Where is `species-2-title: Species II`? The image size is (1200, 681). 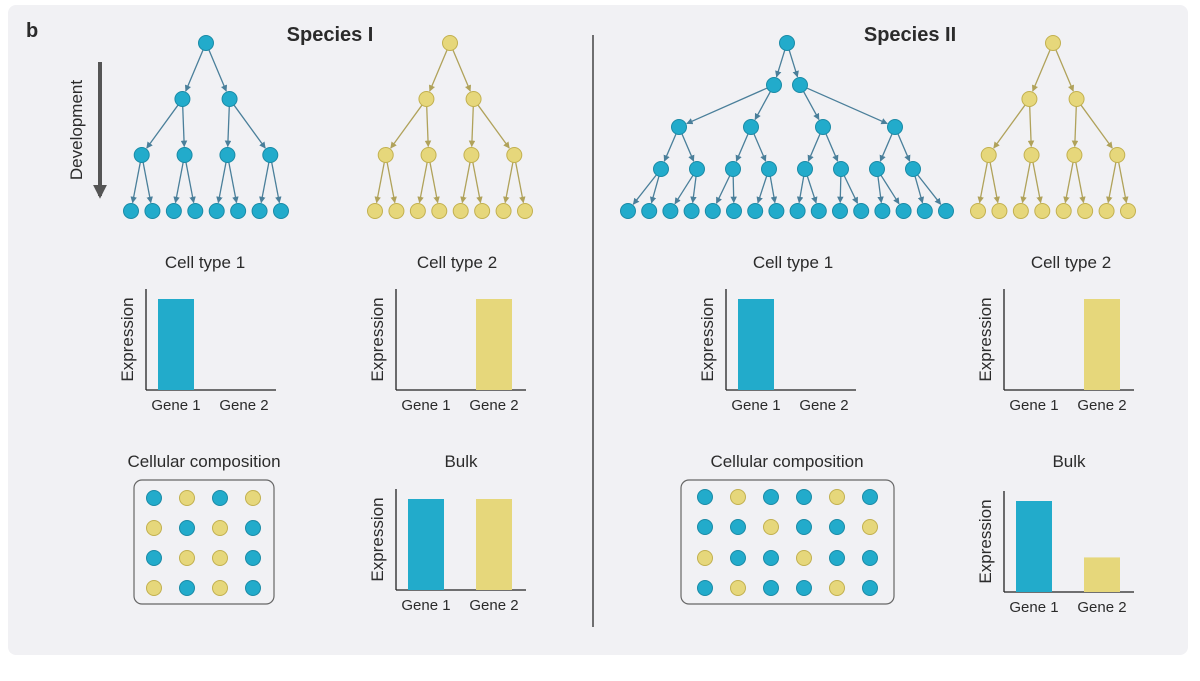
species-2-title: Species II is located at coordinates (910, 35).